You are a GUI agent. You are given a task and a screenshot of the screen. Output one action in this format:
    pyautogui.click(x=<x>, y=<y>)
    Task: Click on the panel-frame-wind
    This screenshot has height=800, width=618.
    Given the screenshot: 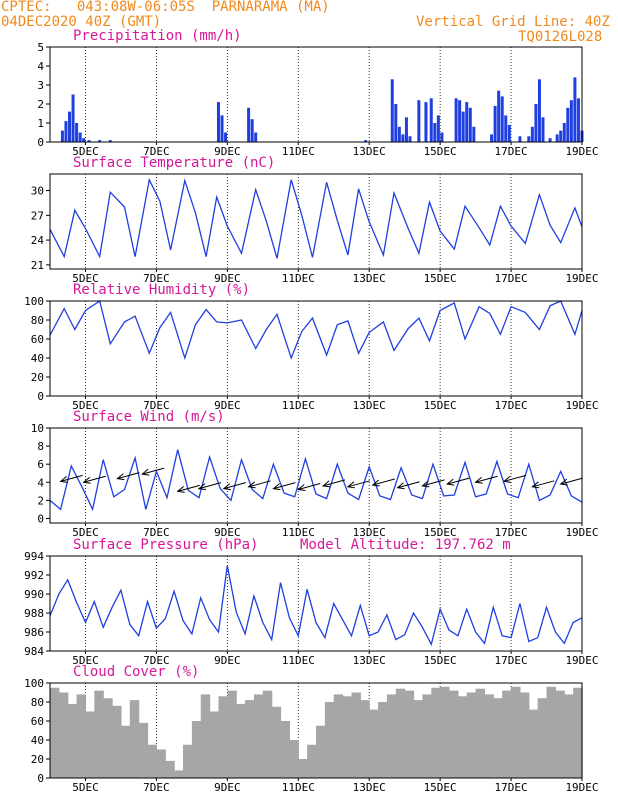 What is the action you would take?
    pyautogui.click(x=316, y=475)
    